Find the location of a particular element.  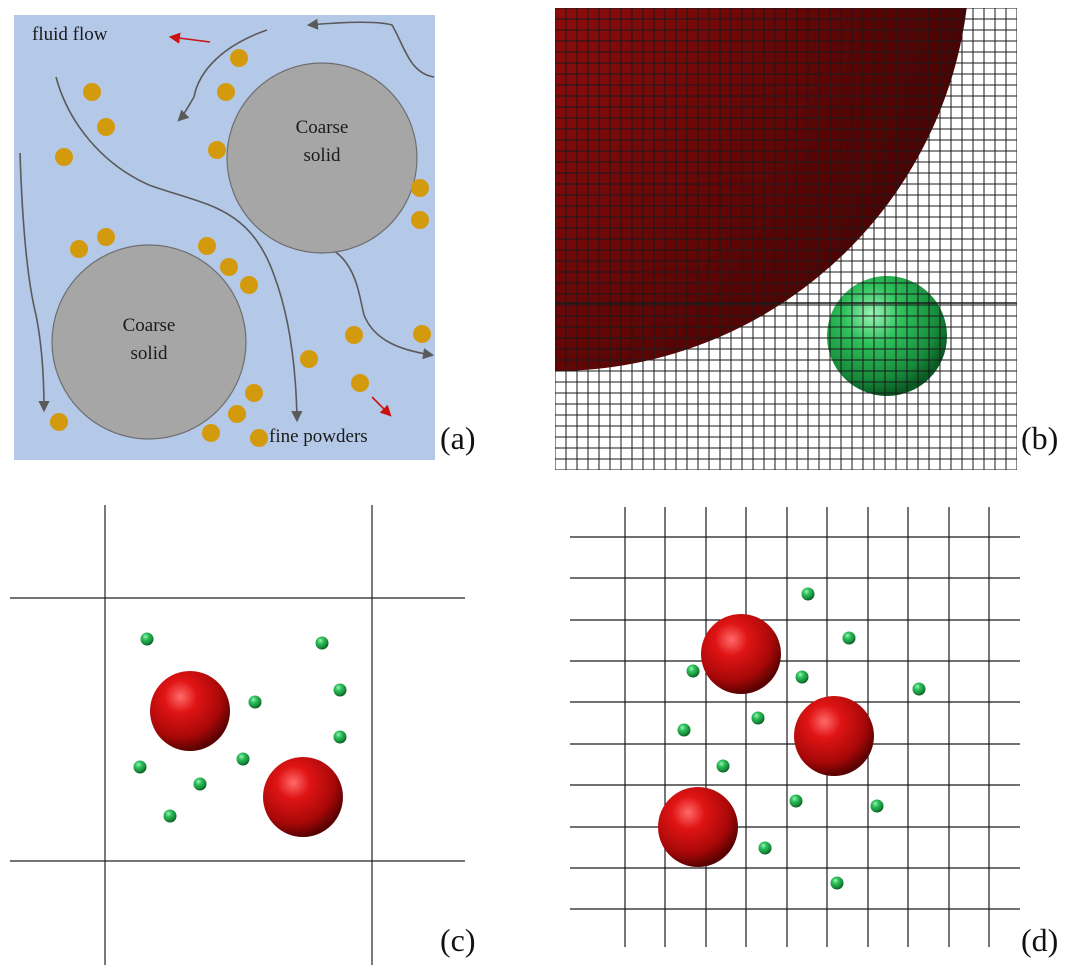

panel-label-a: (a) is located at coordinates (458, 438).